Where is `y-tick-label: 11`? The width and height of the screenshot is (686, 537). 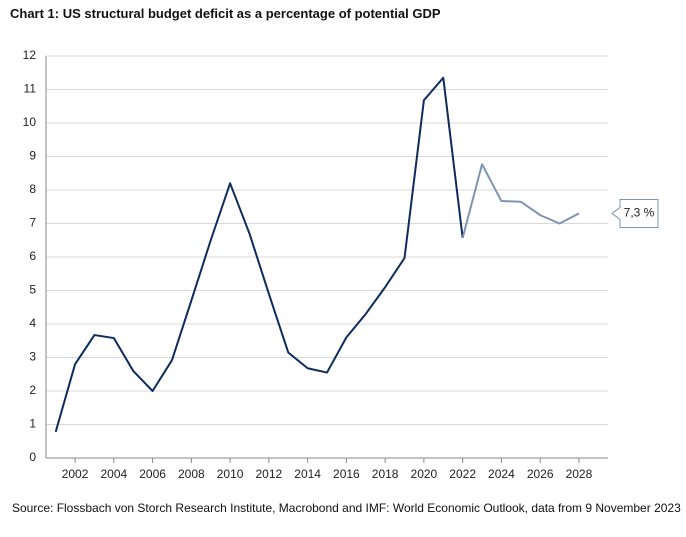
y-tick-label: 11 is located at coordinates (30, 89).